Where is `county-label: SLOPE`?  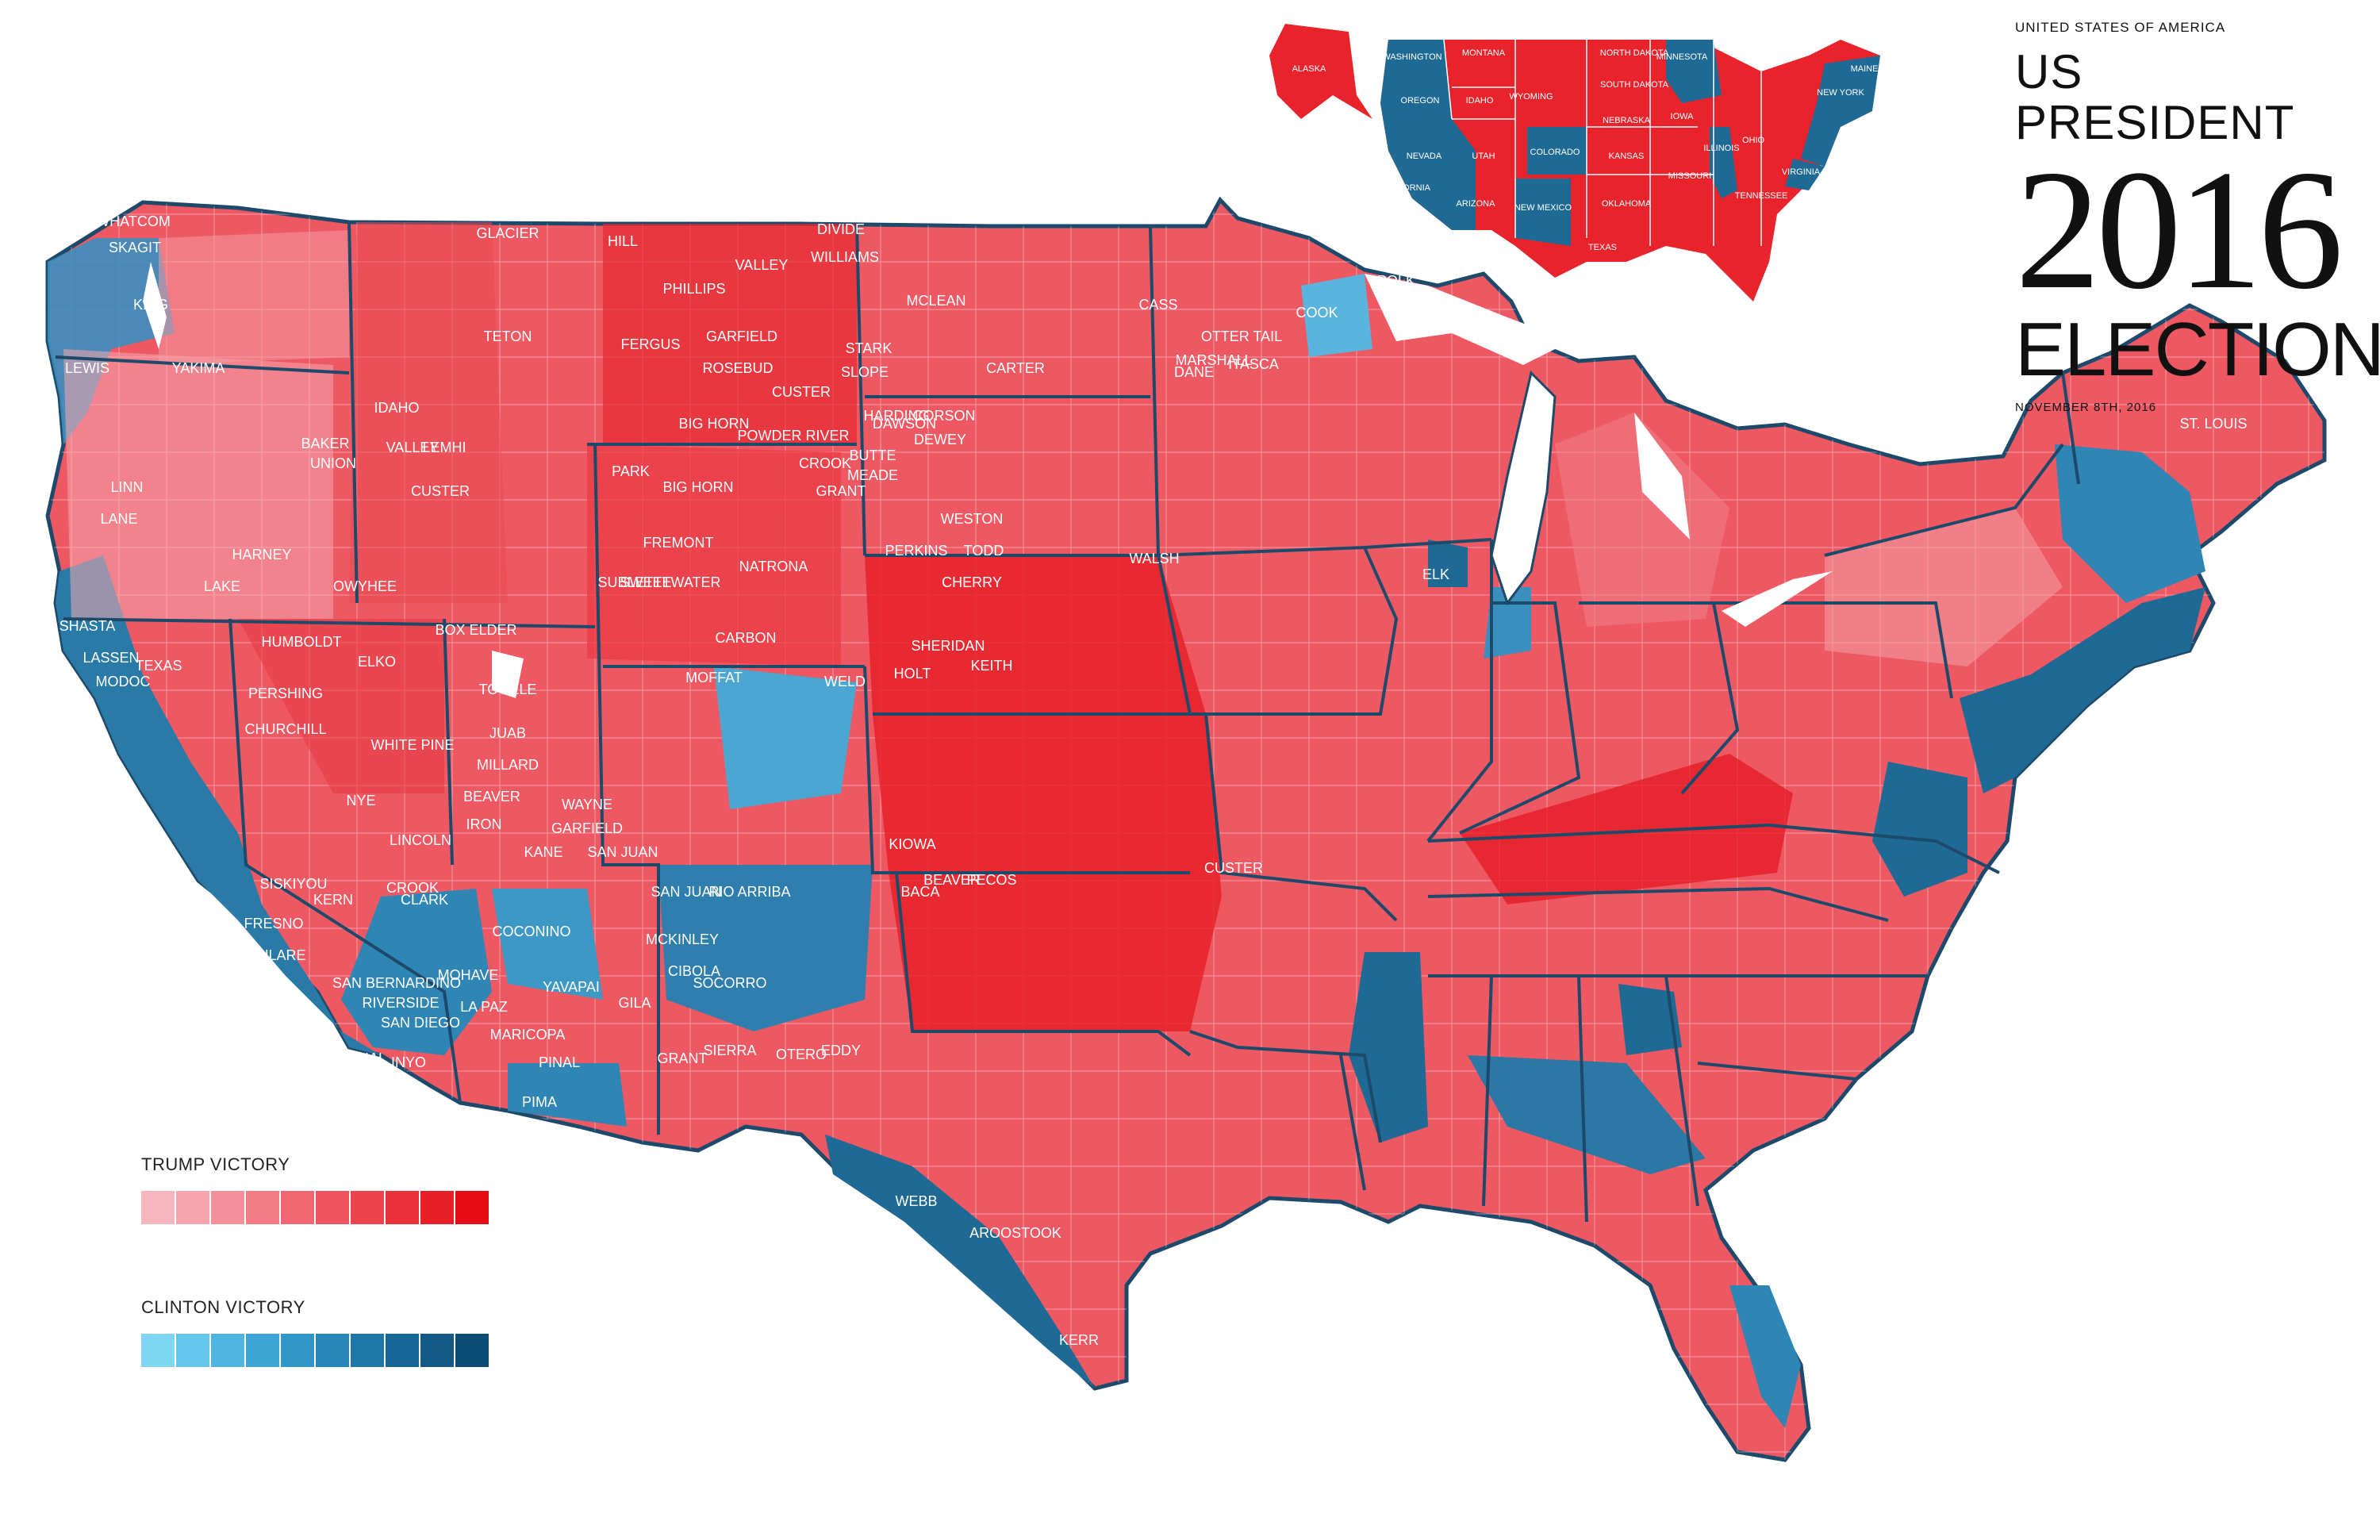
county-label: SLOPE is located at coordinates (865, 372).